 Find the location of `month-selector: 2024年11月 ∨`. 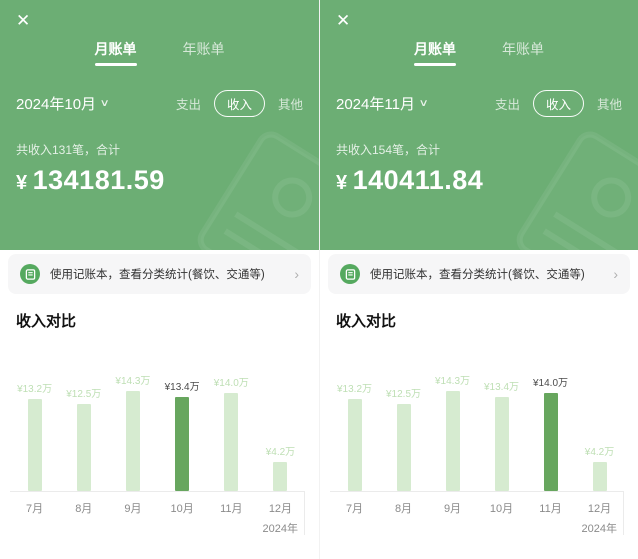

month-selector: 2024年11月 ∨ is located at coordinates (382, 103).